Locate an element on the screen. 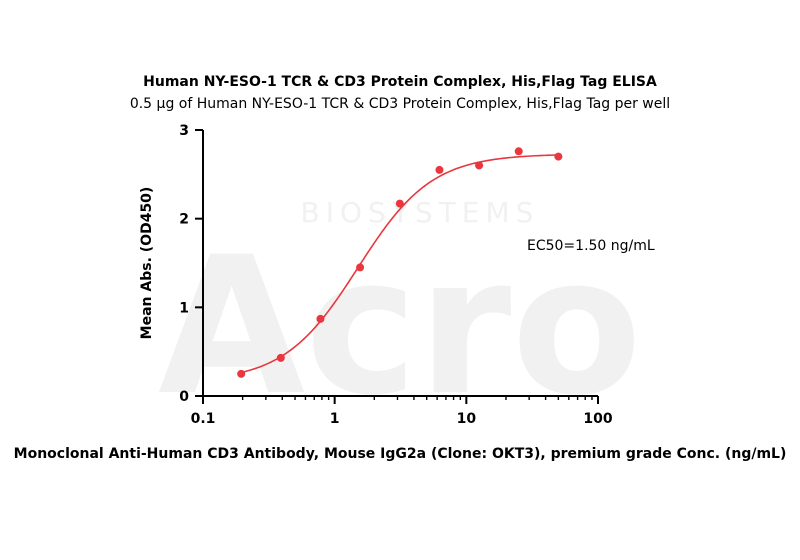 The image size is (800, 560). y-axis: 0 1 2 3 is located at coordinates (191, 264).